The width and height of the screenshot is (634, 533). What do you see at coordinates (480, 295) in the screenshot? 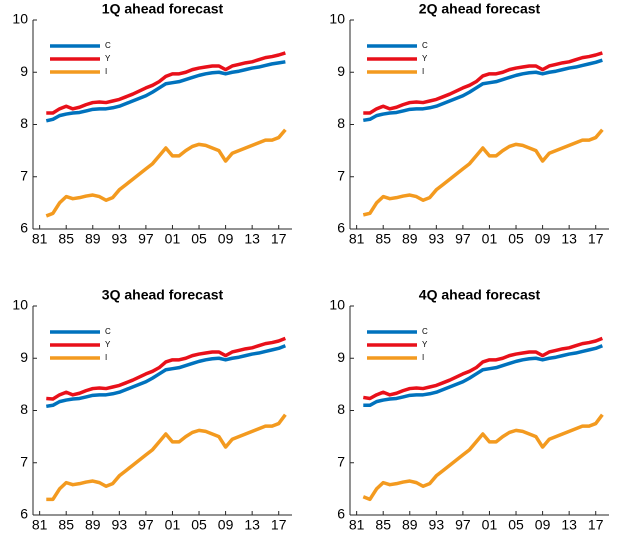
I see `chart-title: 4Q ahead forecast` at bounding box center [480, 295].